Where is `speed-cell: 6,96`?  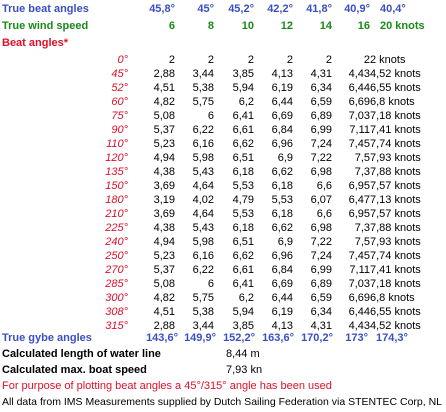 speed-cell: 6,96 is located at coordinates (282, 144).